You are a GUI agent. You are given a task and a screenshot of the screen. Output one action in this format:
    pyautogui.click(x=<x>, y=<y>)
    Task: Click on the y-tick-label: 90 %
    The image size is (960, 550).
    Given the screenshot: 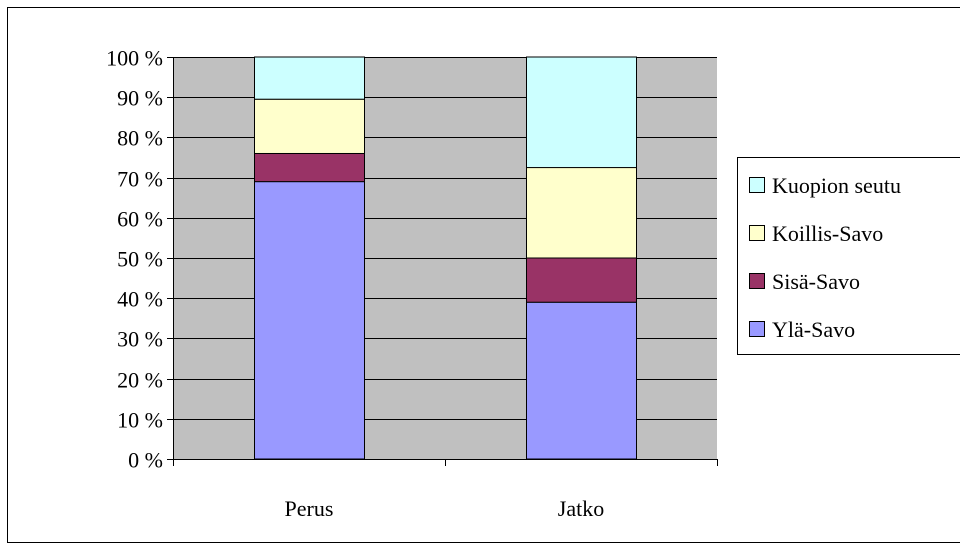 What is the action you would take?
    pyautogui.click(x=140, y=98)
    